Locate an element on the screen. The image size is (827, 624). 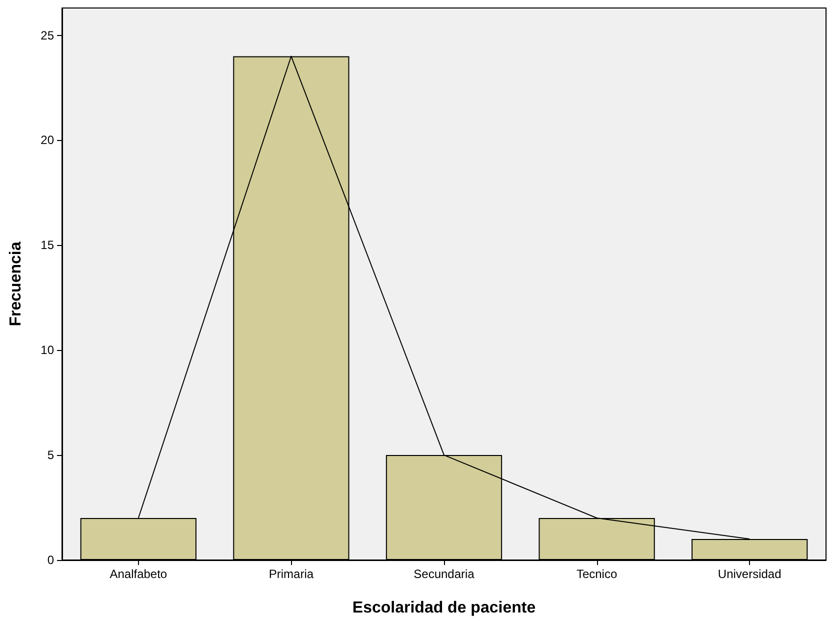
y-tick-label: 0 is located at coordinates (50, 560).